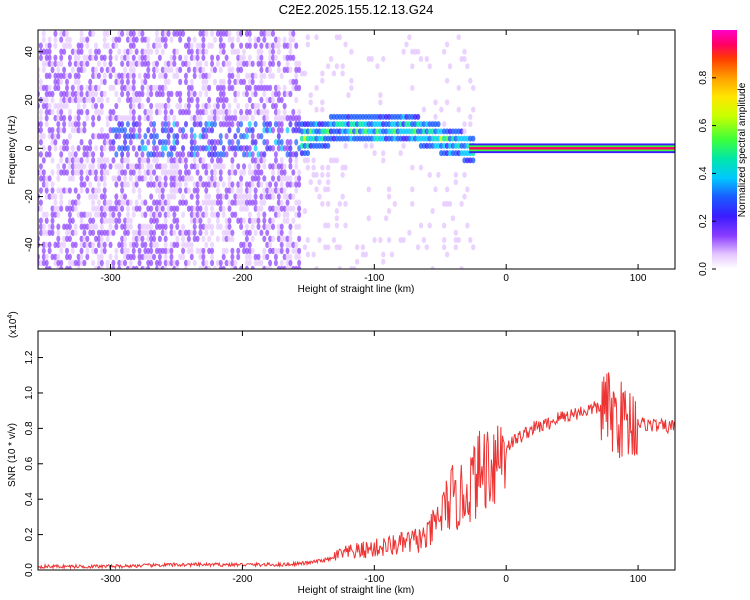 This screenshot has width=750, height=600. I want to click on snr-y-tick-label: 0.4, so click(29, 499).